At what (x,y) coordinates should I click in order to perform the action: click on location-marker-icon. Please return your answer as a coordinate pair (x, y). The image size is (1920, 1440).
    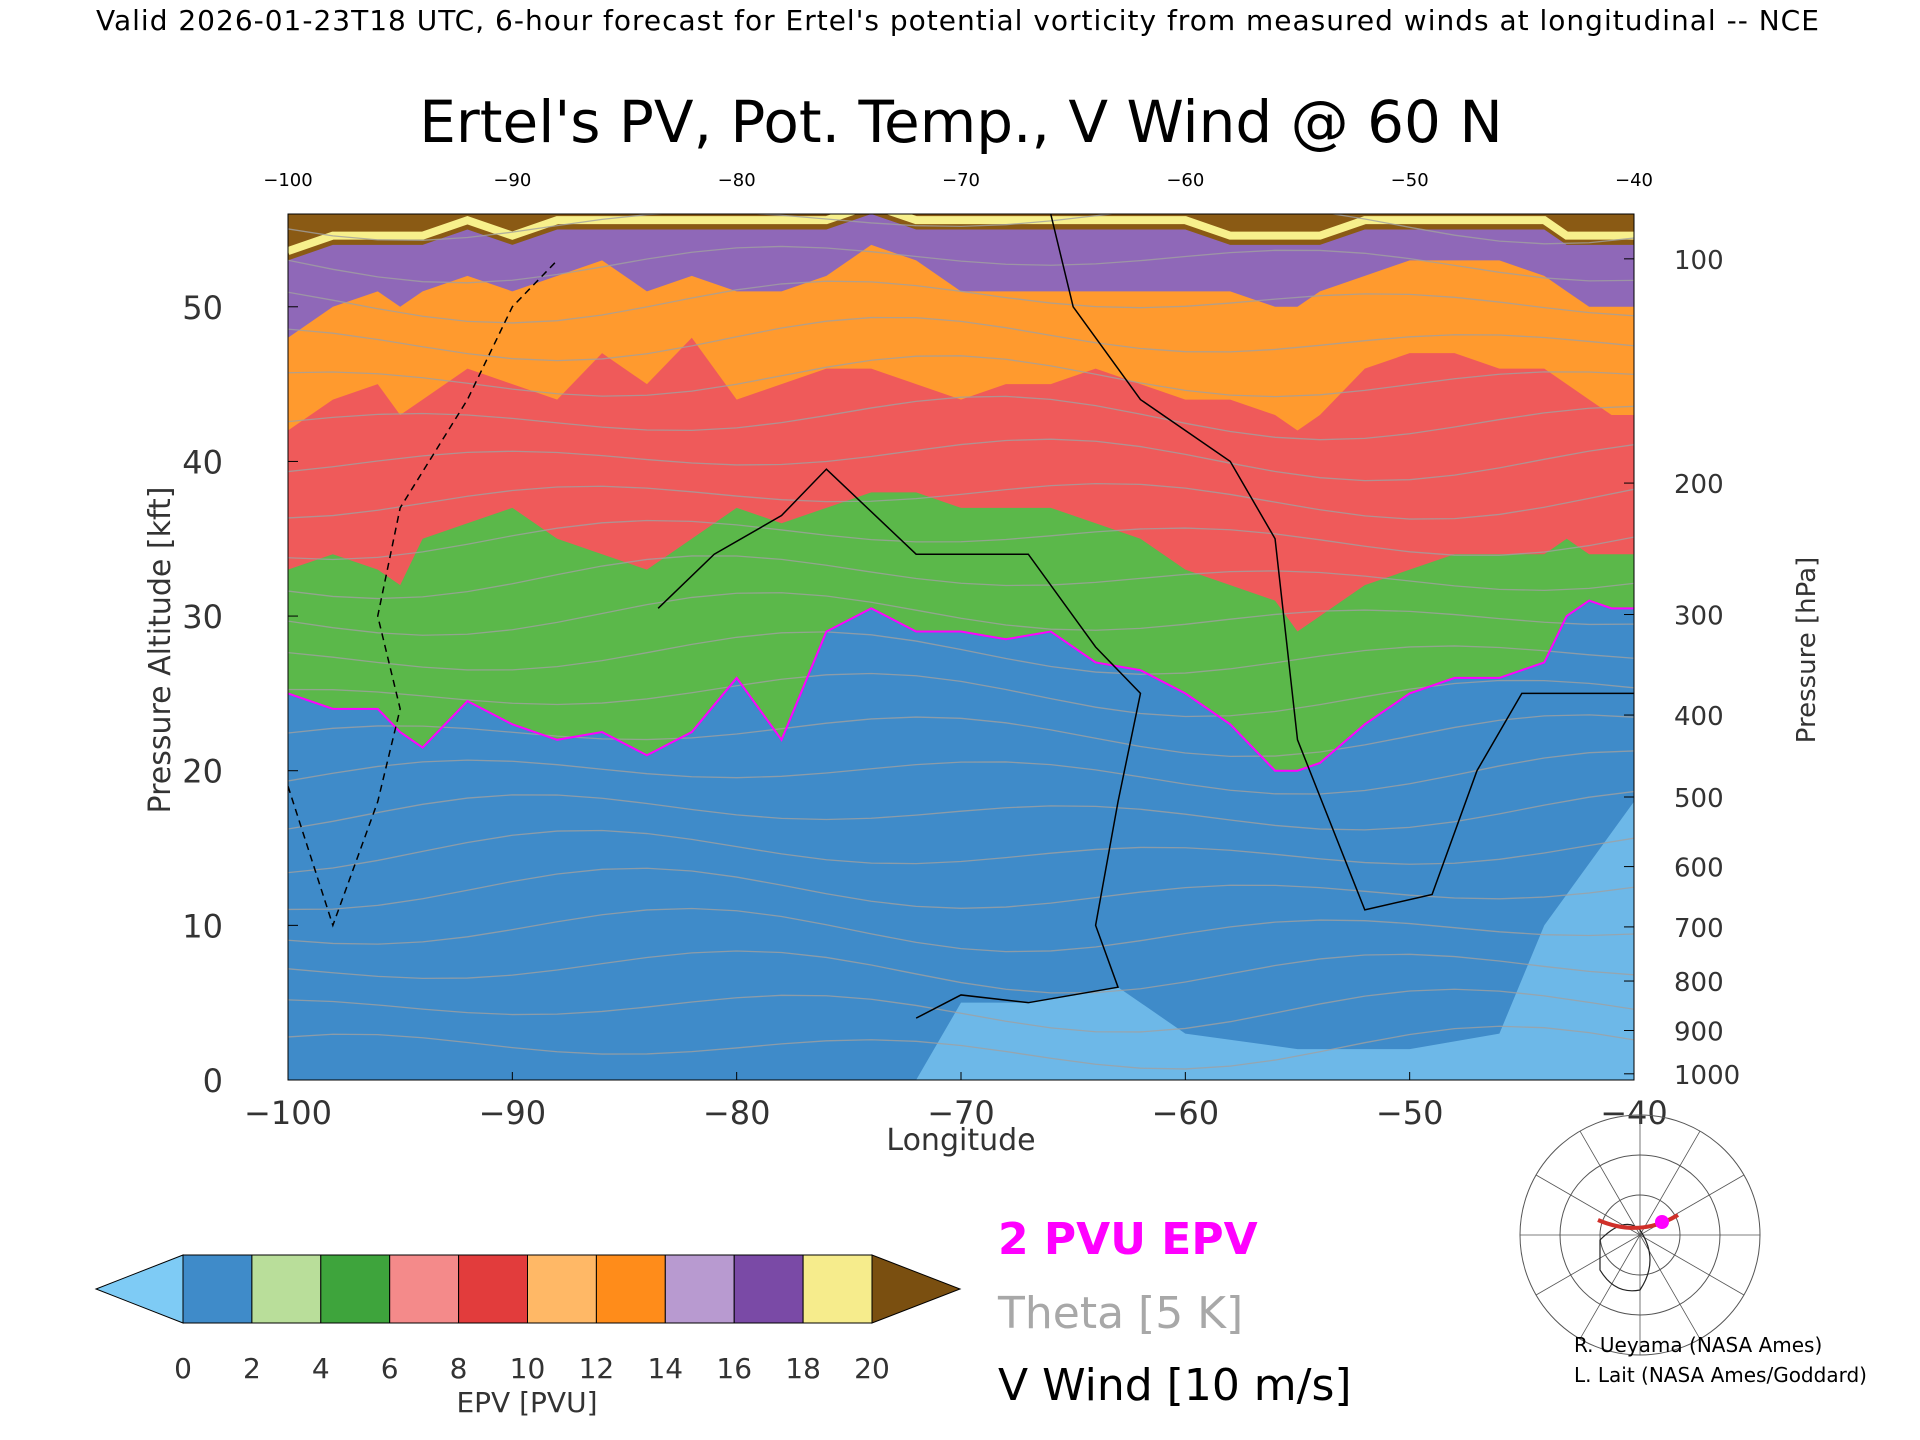
    Looking at the image, I should click on (1662, 1222).